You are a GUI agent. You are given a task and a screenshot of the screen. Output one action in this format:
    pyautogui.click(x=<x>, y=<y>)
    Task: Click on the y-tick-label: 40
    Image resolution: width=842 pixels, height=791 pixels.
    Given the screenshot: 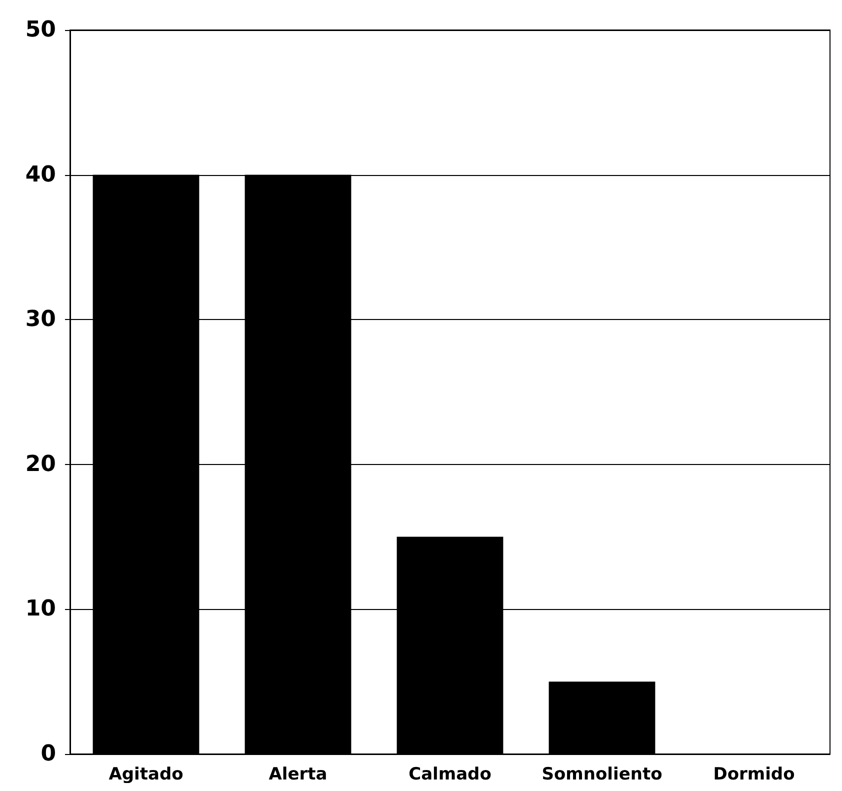 What is the action you would take?
    pyautogui.click(x=40, y=175)
    